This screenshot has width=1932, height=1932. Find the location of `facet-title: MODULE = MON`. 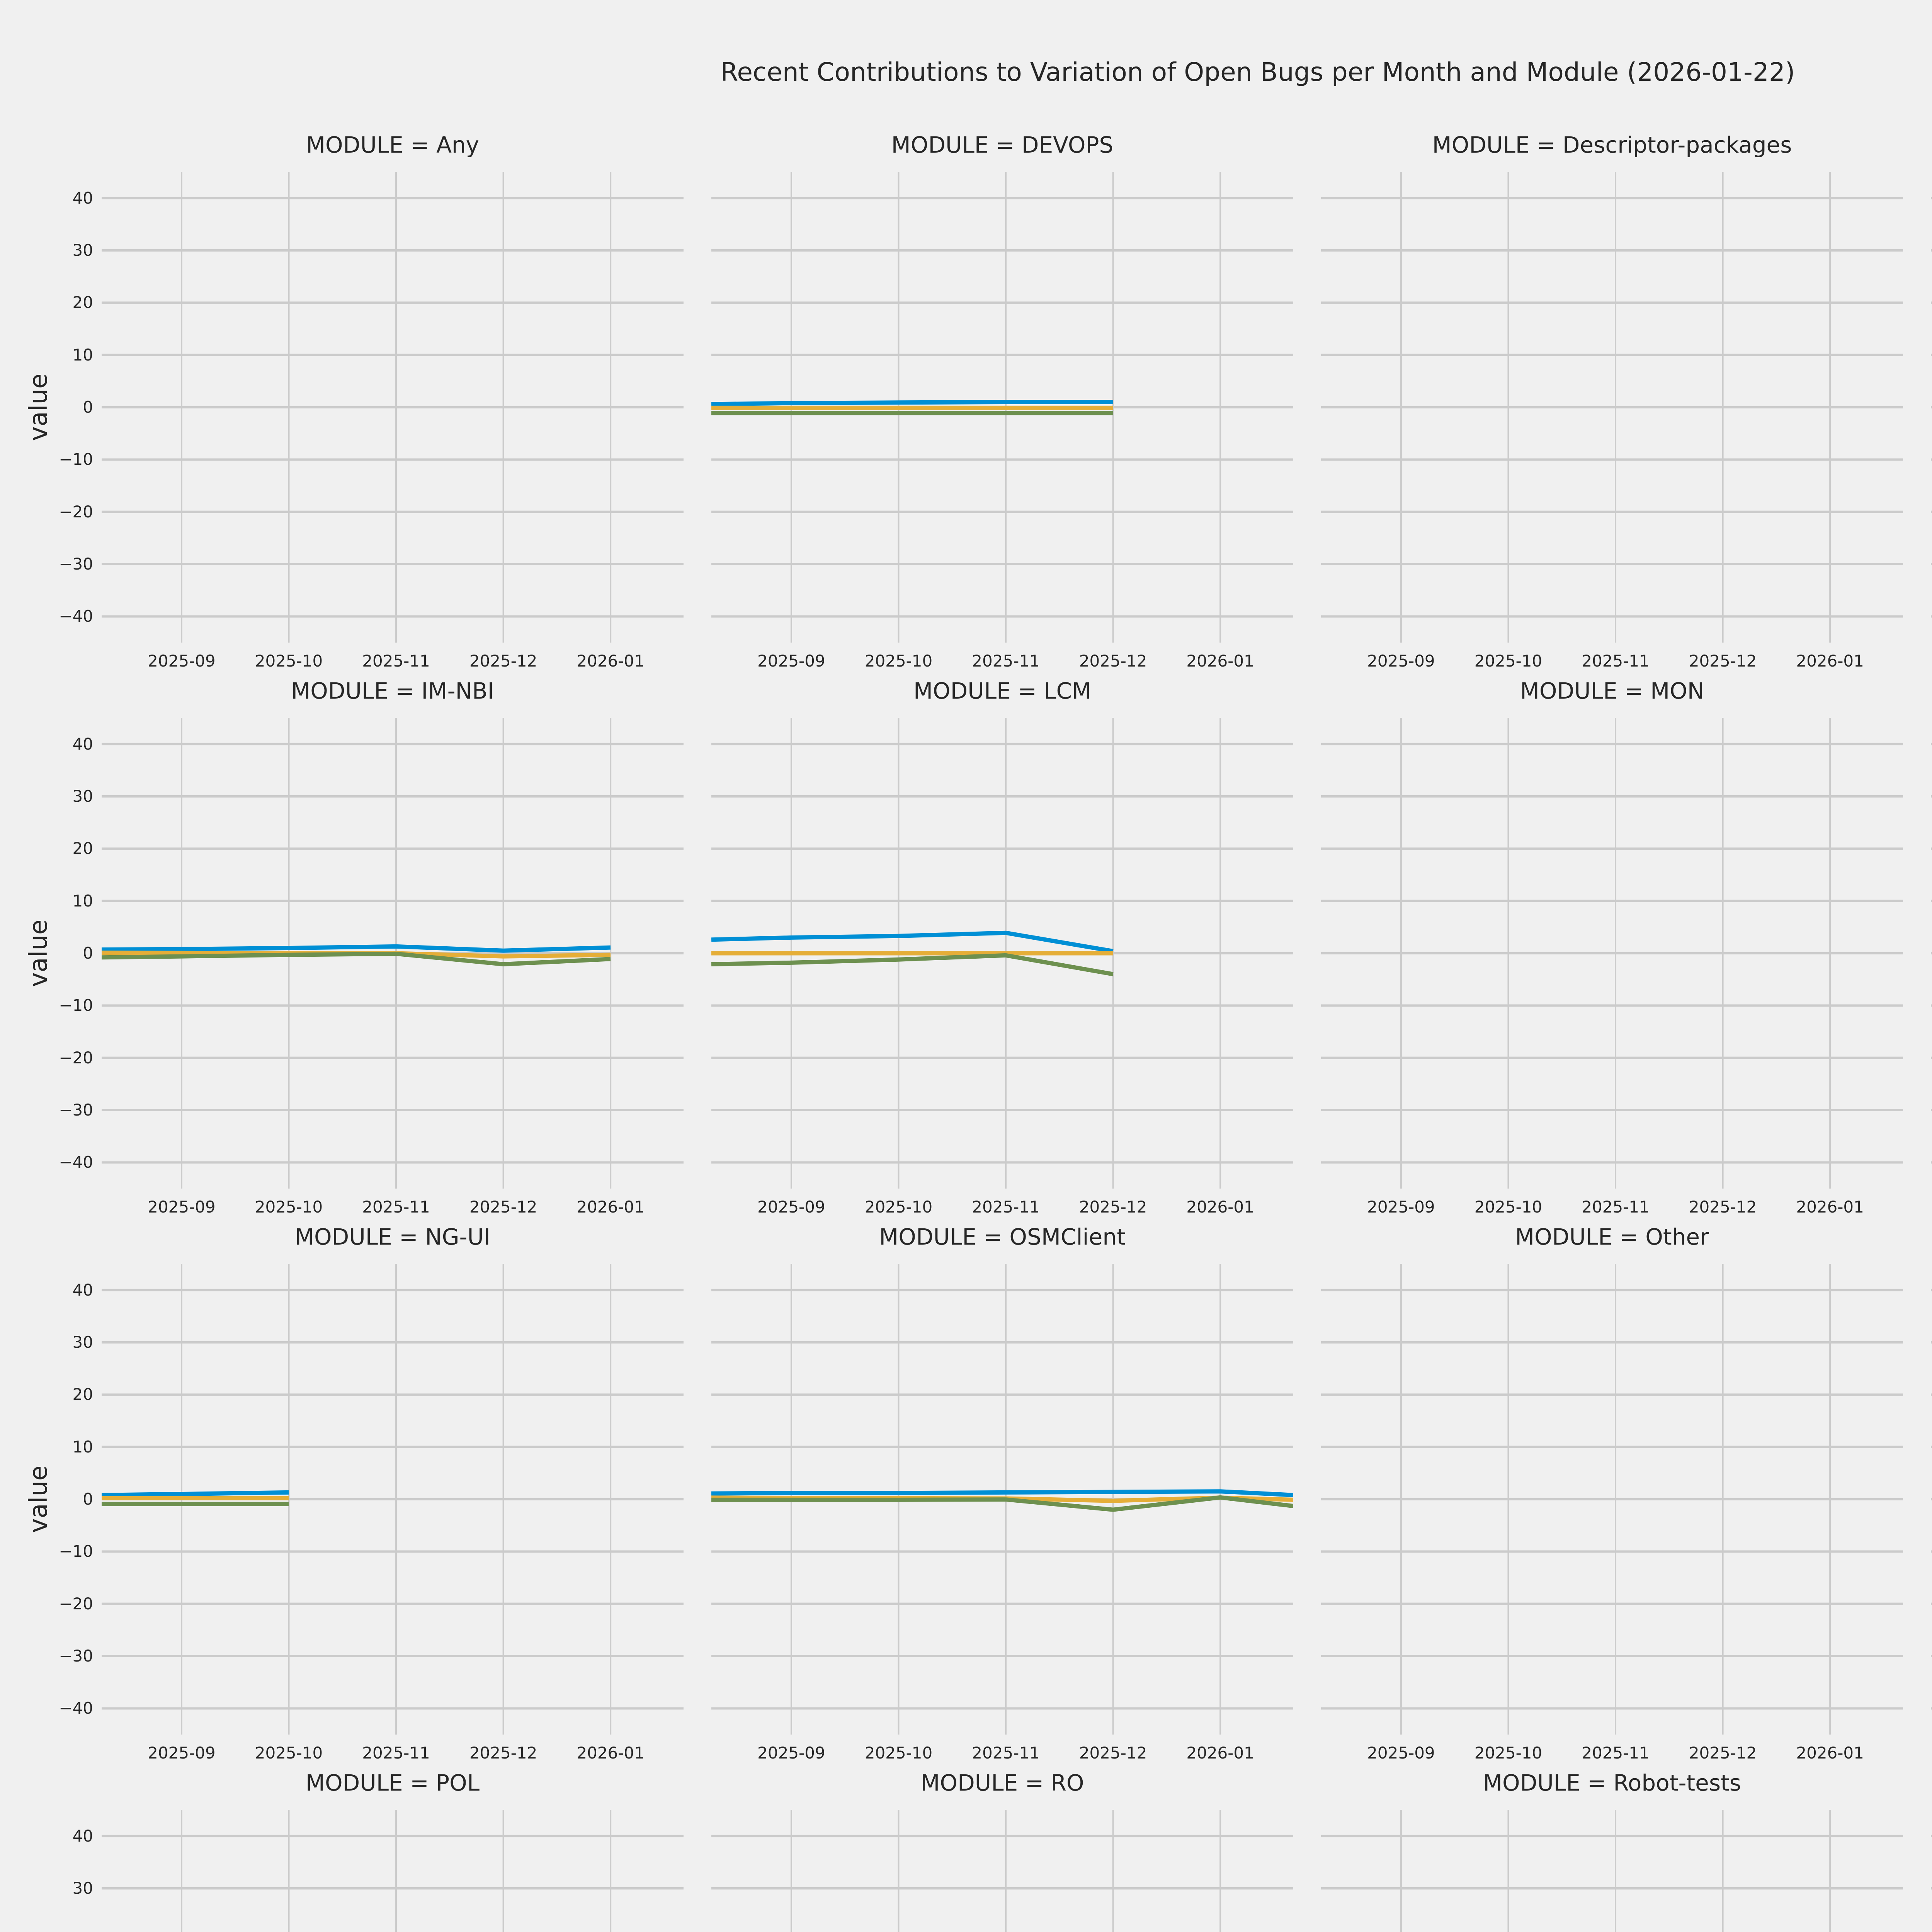

facet-title: MODULE = MON is located at coordinates (1612, 691).